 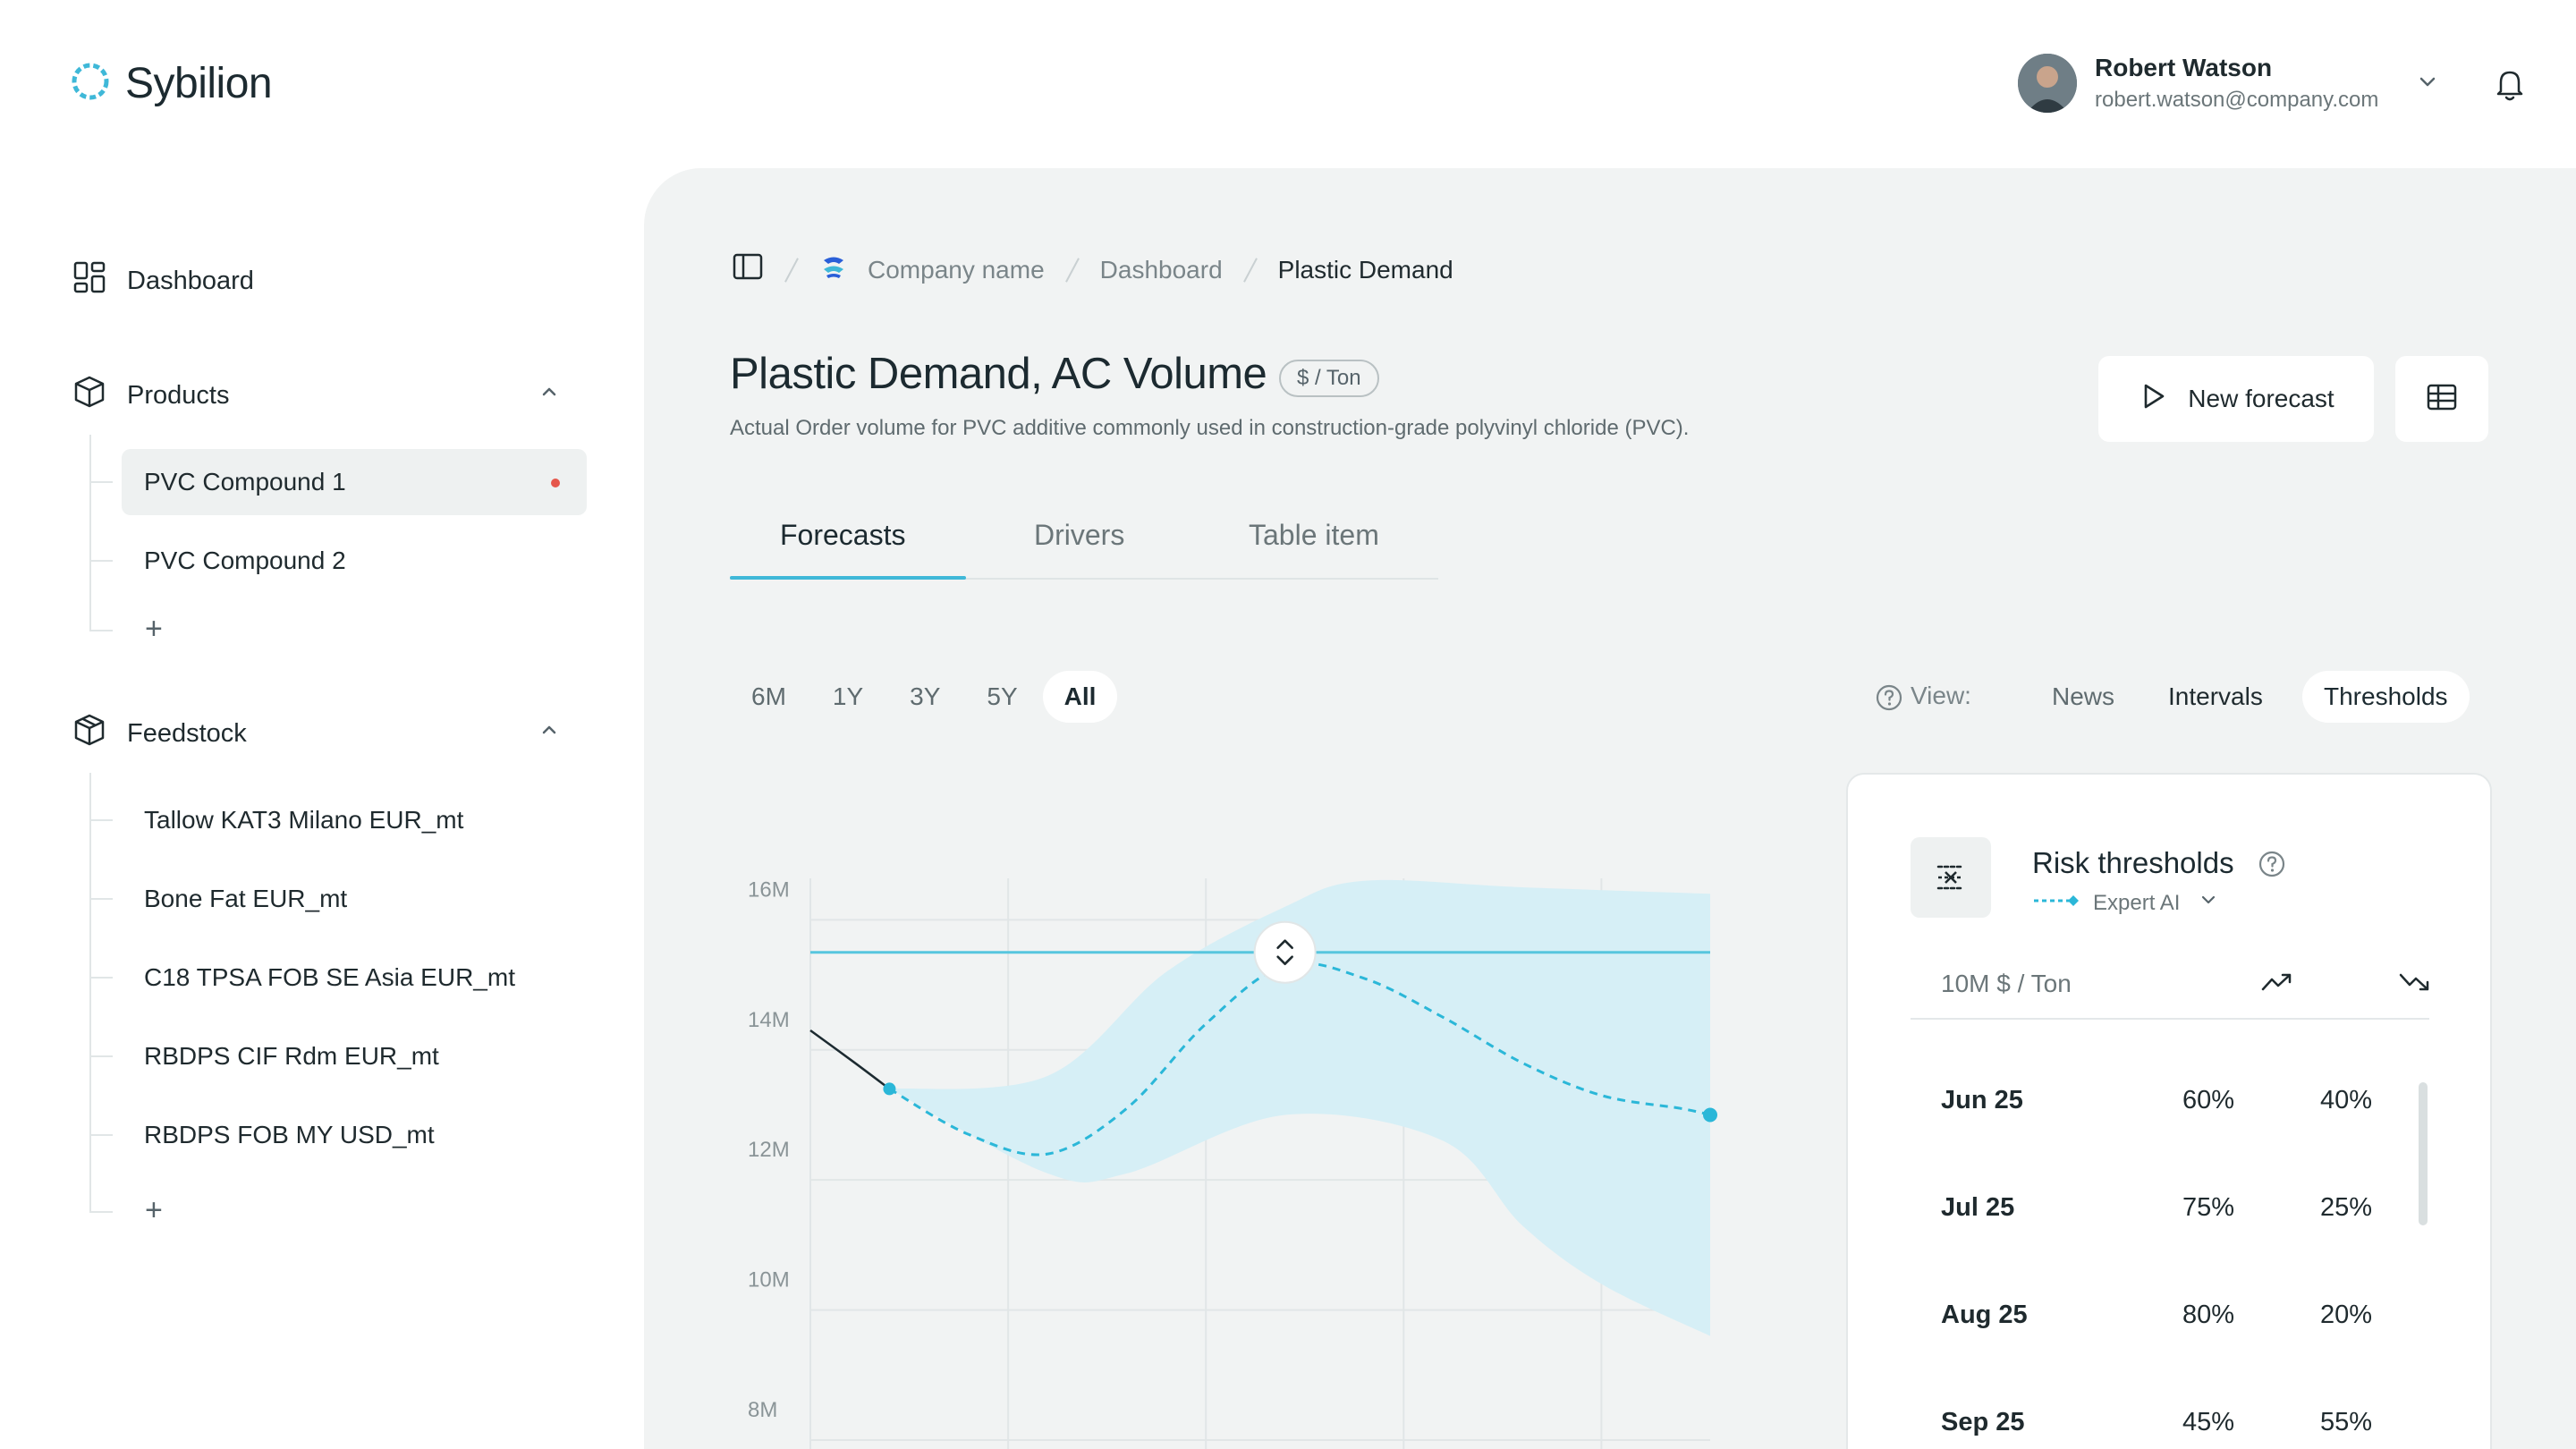 I want to click on row-up-probability: 60%, so click(x=2208, y=1100).